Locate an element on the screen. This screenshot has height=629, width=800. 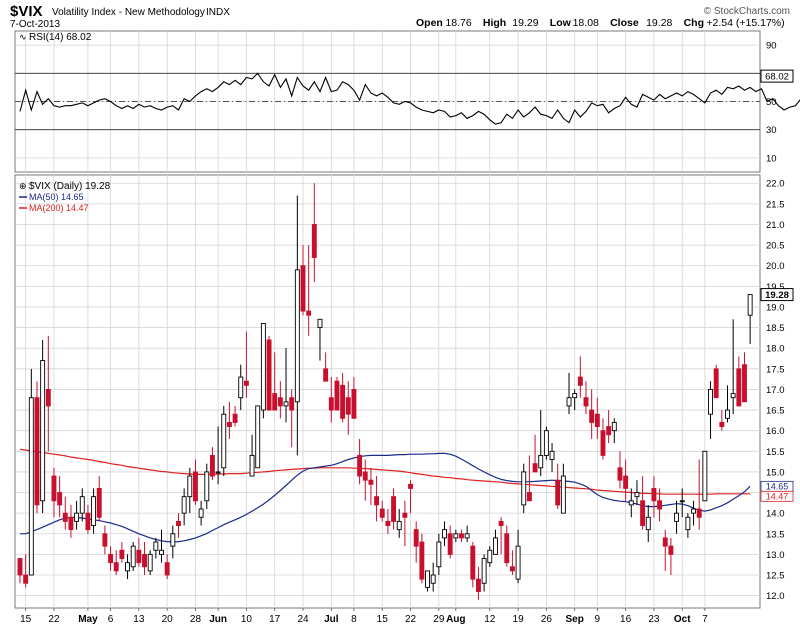
rsi-y-axis: 1030507090 is located at coordinates (771, 103).